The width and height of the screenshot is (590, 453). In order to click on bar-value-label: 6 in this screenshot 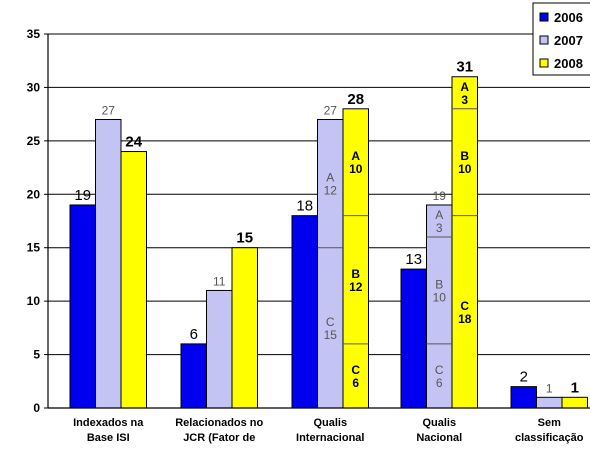, I will do `click(194, 334)`.